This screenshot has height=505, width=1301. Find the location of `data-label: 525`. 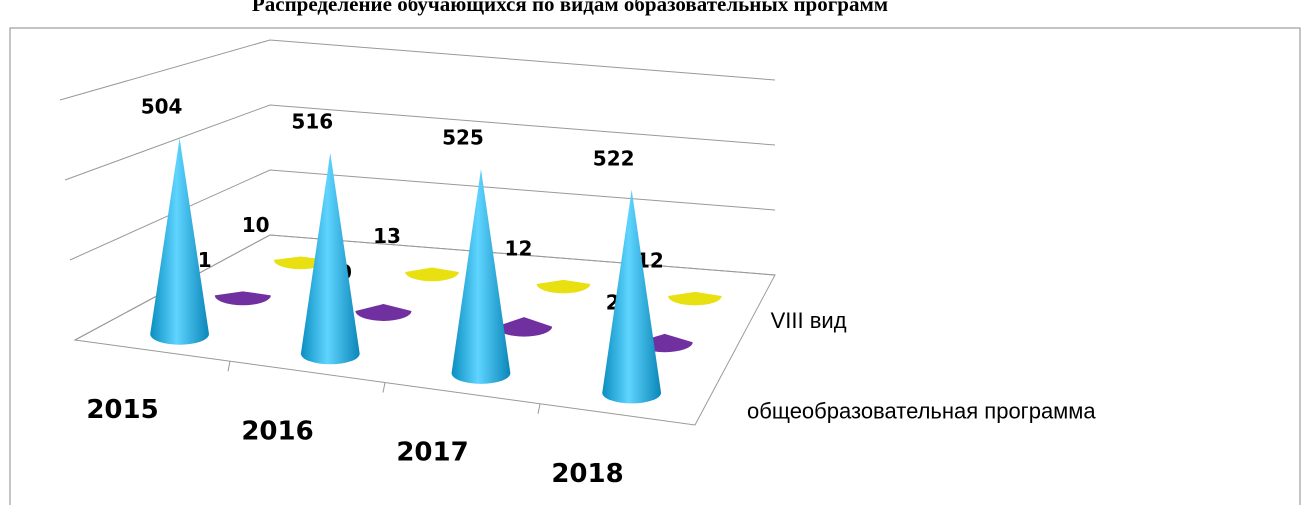

data-label: 525 is located at coordinates (463, 138).